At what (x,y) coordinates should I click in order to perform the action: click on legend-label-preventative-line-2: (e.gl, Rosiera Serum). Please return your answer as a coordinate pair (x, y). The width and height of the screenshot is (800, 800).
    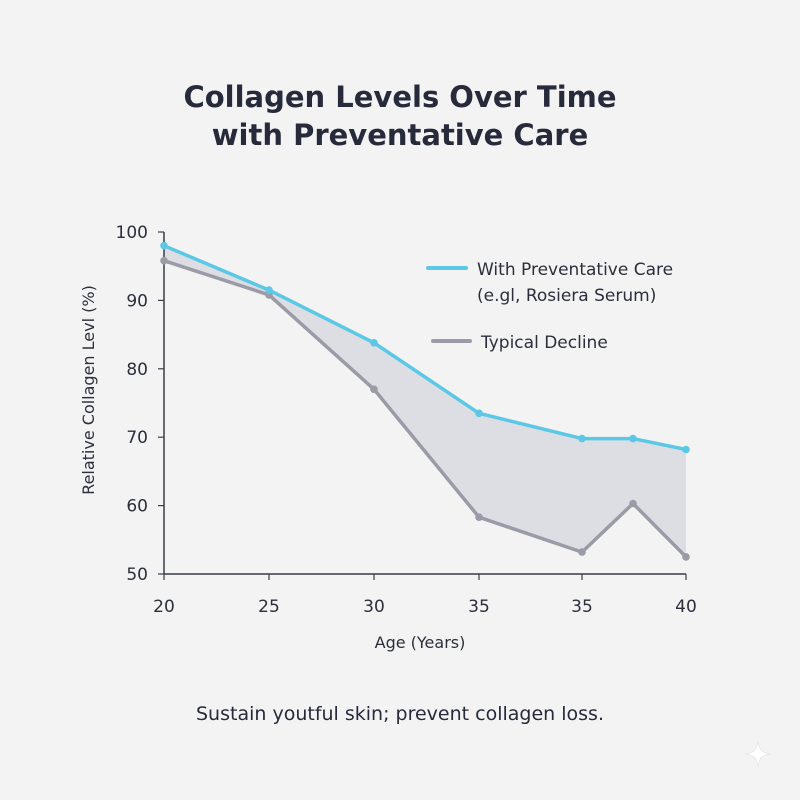
    Looking at the image, I should click on (566, 296).